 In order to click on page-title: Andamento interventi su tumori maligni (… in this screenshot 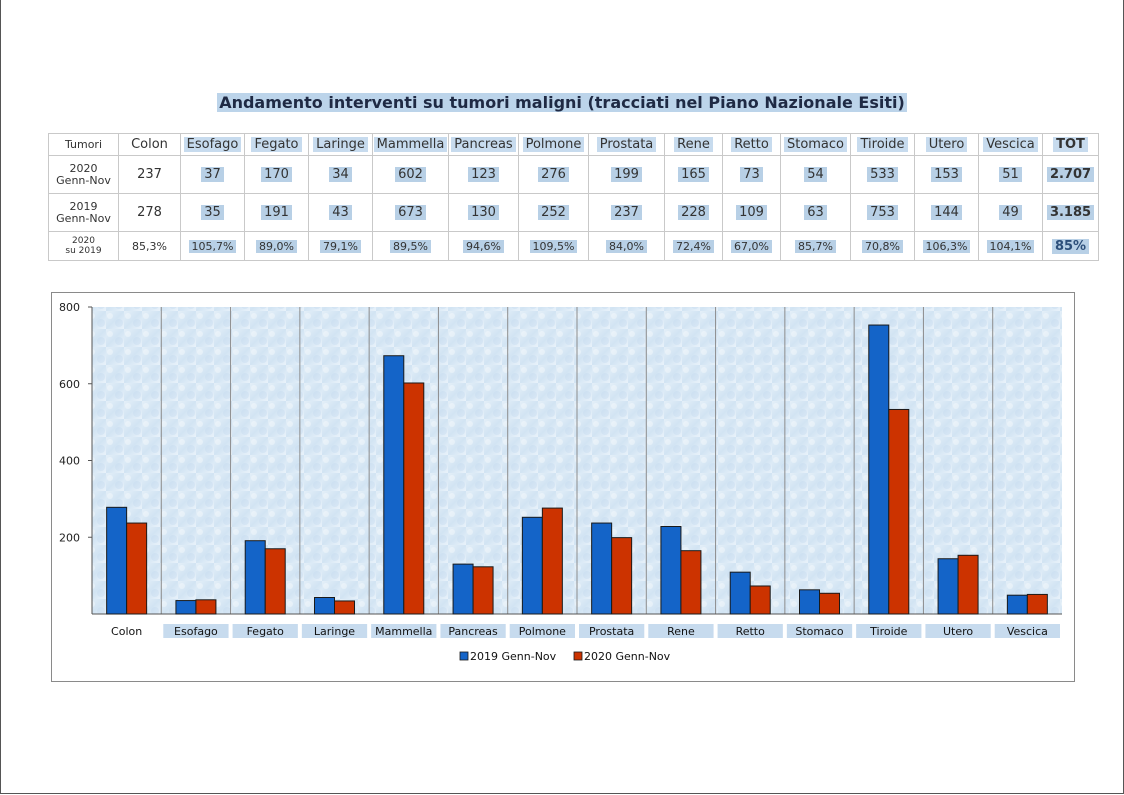, I will do `click(562, 102)`.